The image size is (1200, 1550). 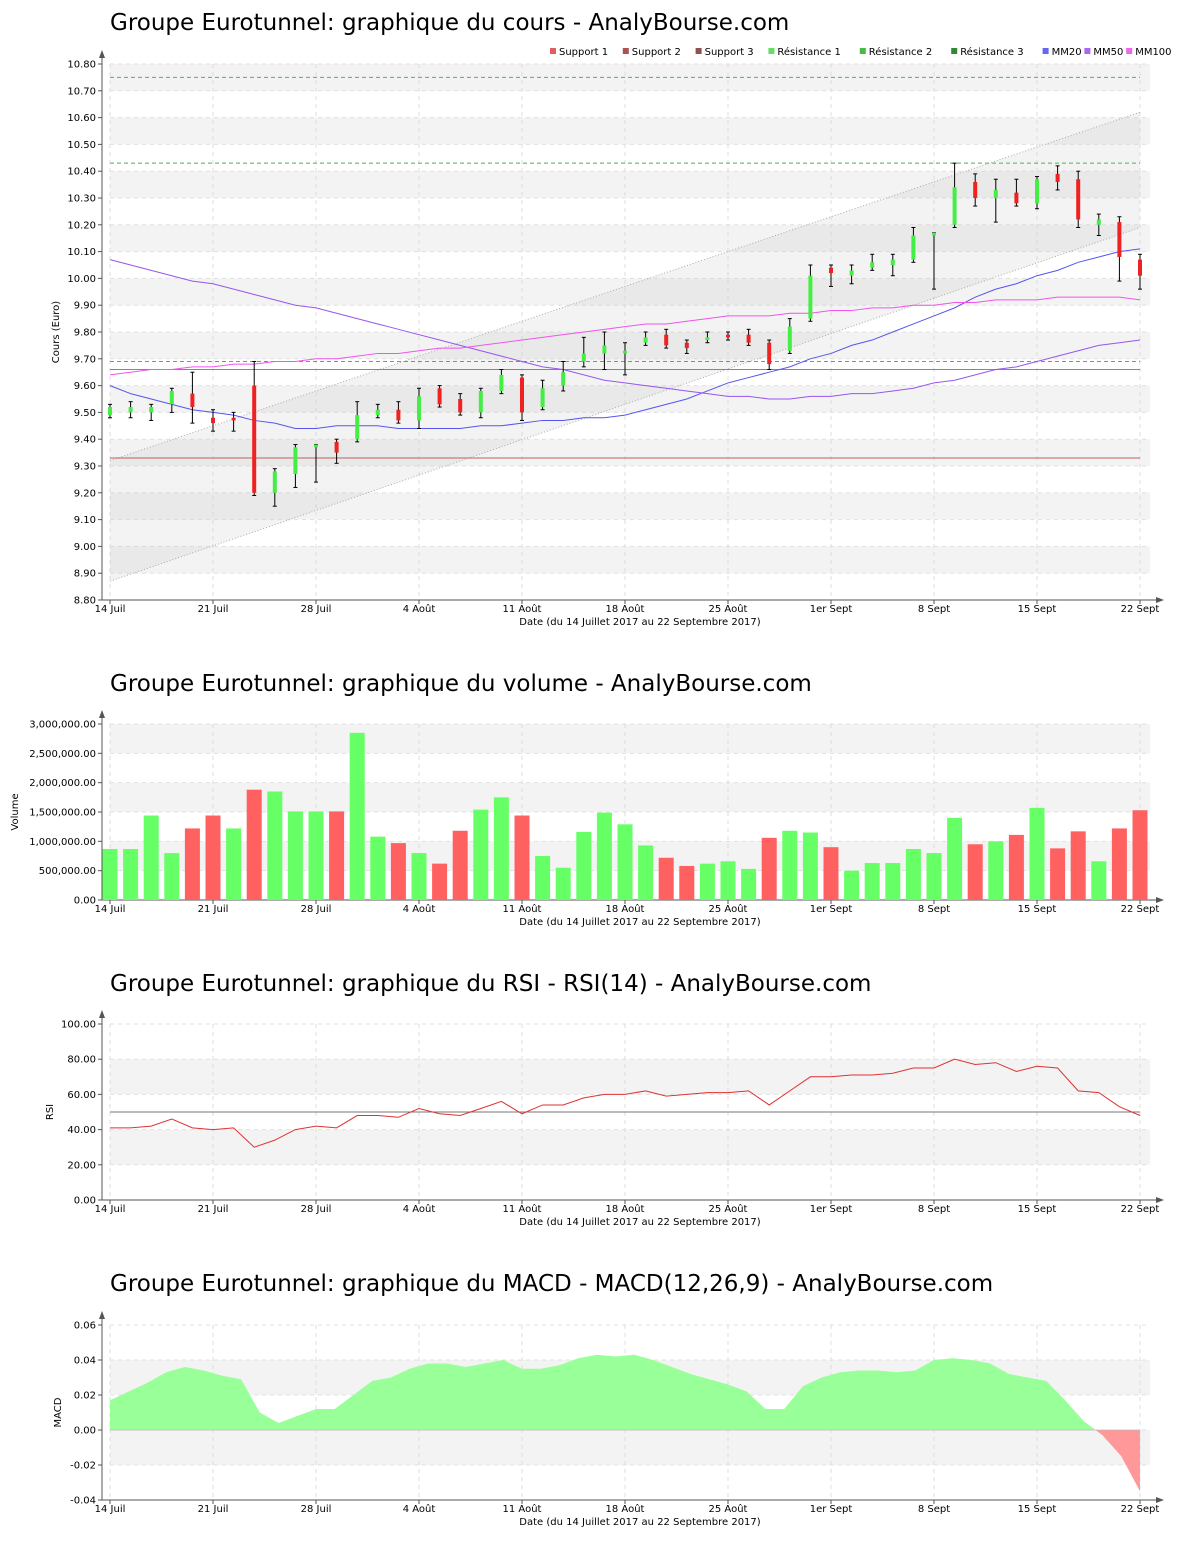 I want to click on macd-positive-area, so click(x=603, y=1392).